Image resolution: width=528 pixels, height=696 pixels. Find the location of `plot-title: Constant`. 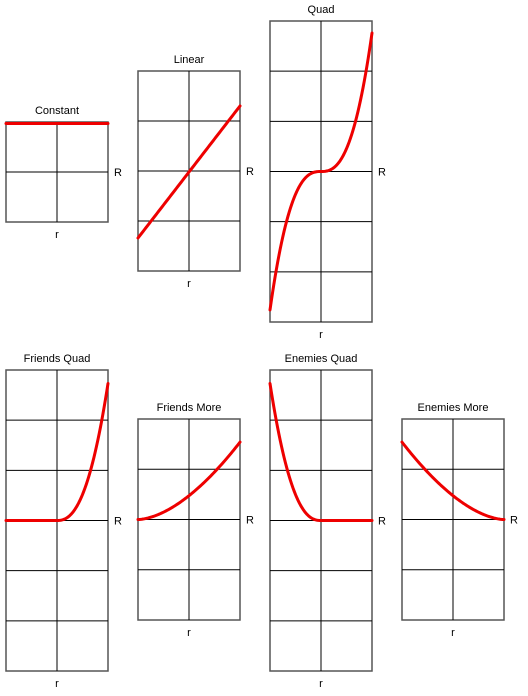

plot-title: Constant is located at coordinates (57, 111).